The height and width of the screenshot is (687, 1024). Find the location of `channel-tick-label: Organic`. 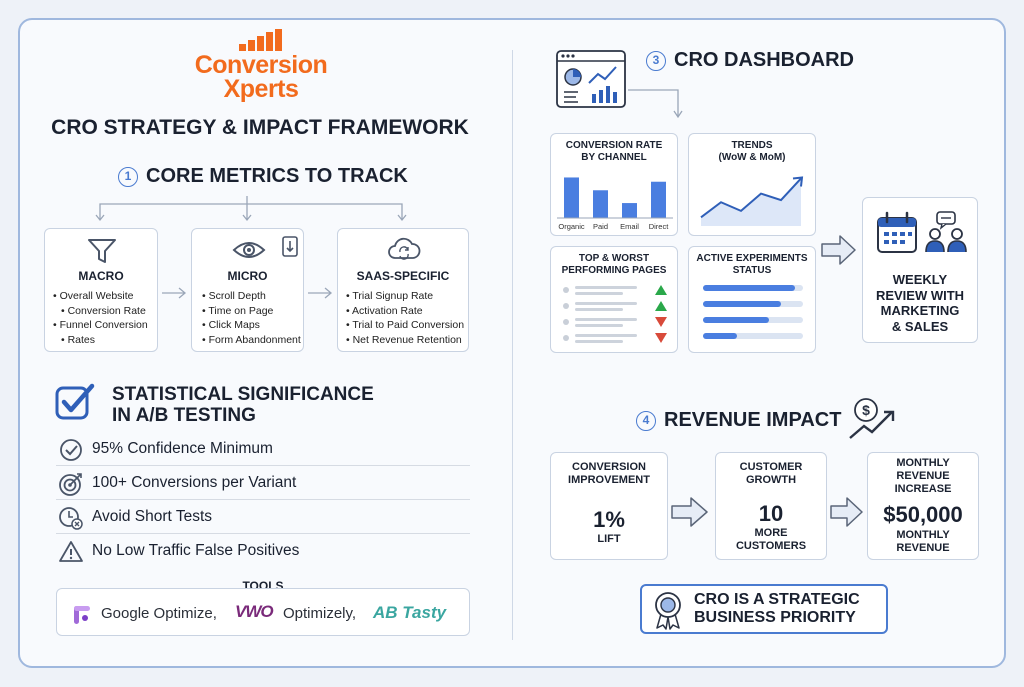

channel-tick-label: Organic is located at coordinates (571, 226).